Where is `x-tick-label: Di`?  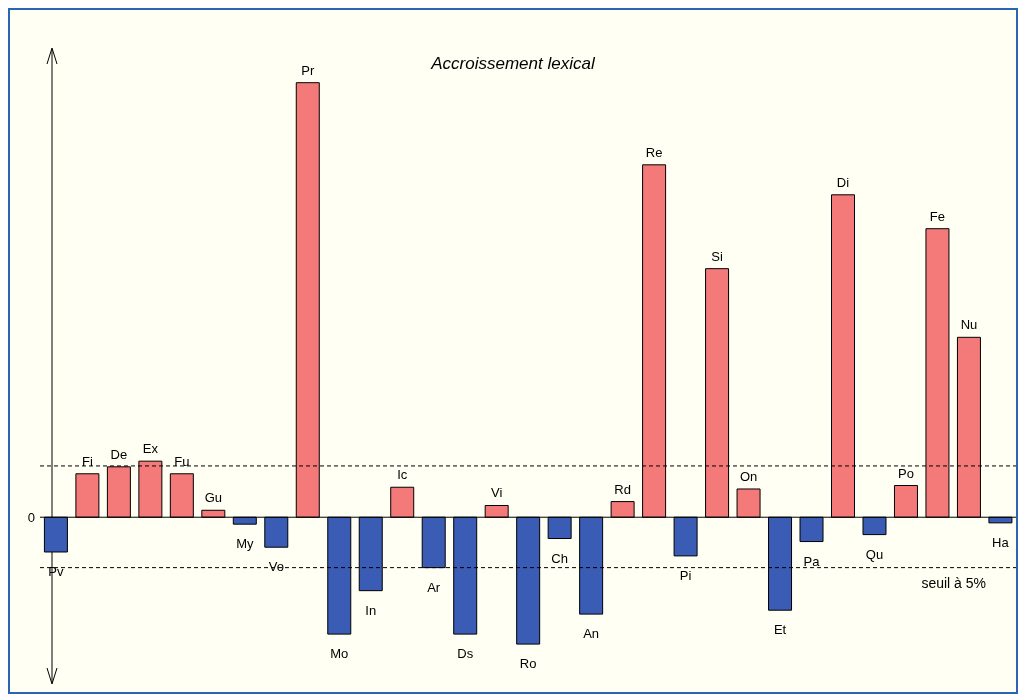
x-tick-label: Di is located at coordinates (843, 182).